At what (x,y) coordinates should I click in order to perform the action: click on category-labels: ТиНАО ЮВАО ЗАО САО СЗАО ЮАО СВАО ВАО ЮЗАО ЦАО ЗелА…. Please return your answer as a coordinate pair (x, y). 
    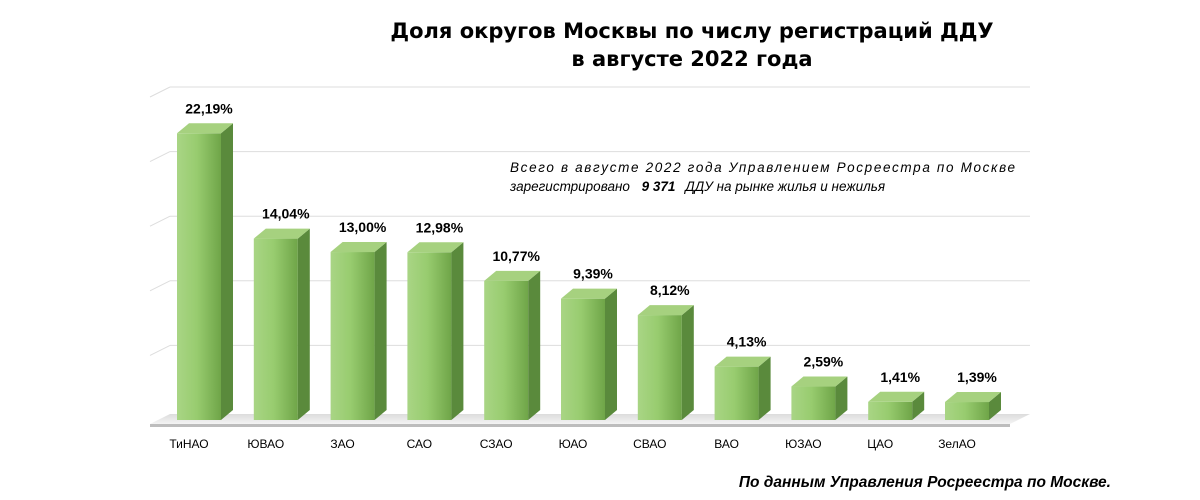
    Looking at the image, I should click on (572, 444).